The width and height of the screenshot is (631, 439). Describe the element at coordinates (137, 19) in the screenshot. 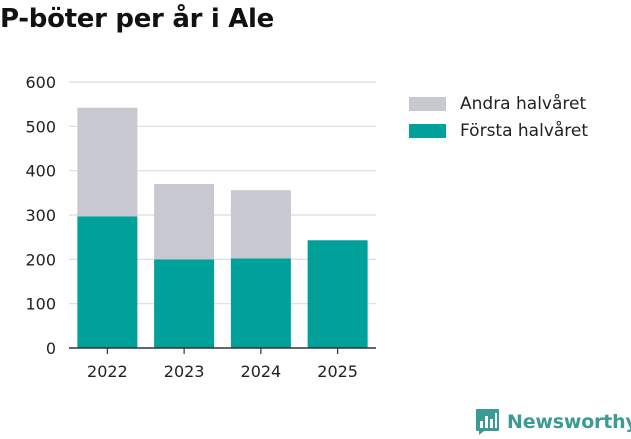

I see `chart-title: P-böter per år i Ale` at that location.